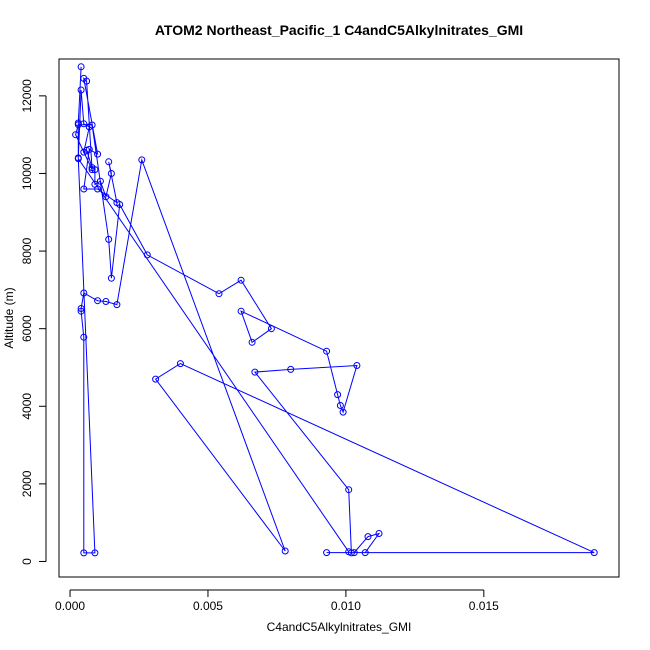  Describe the element at coordinates (27, 96) in the screenshot. I see `y-tick-label: 12000` at that location.